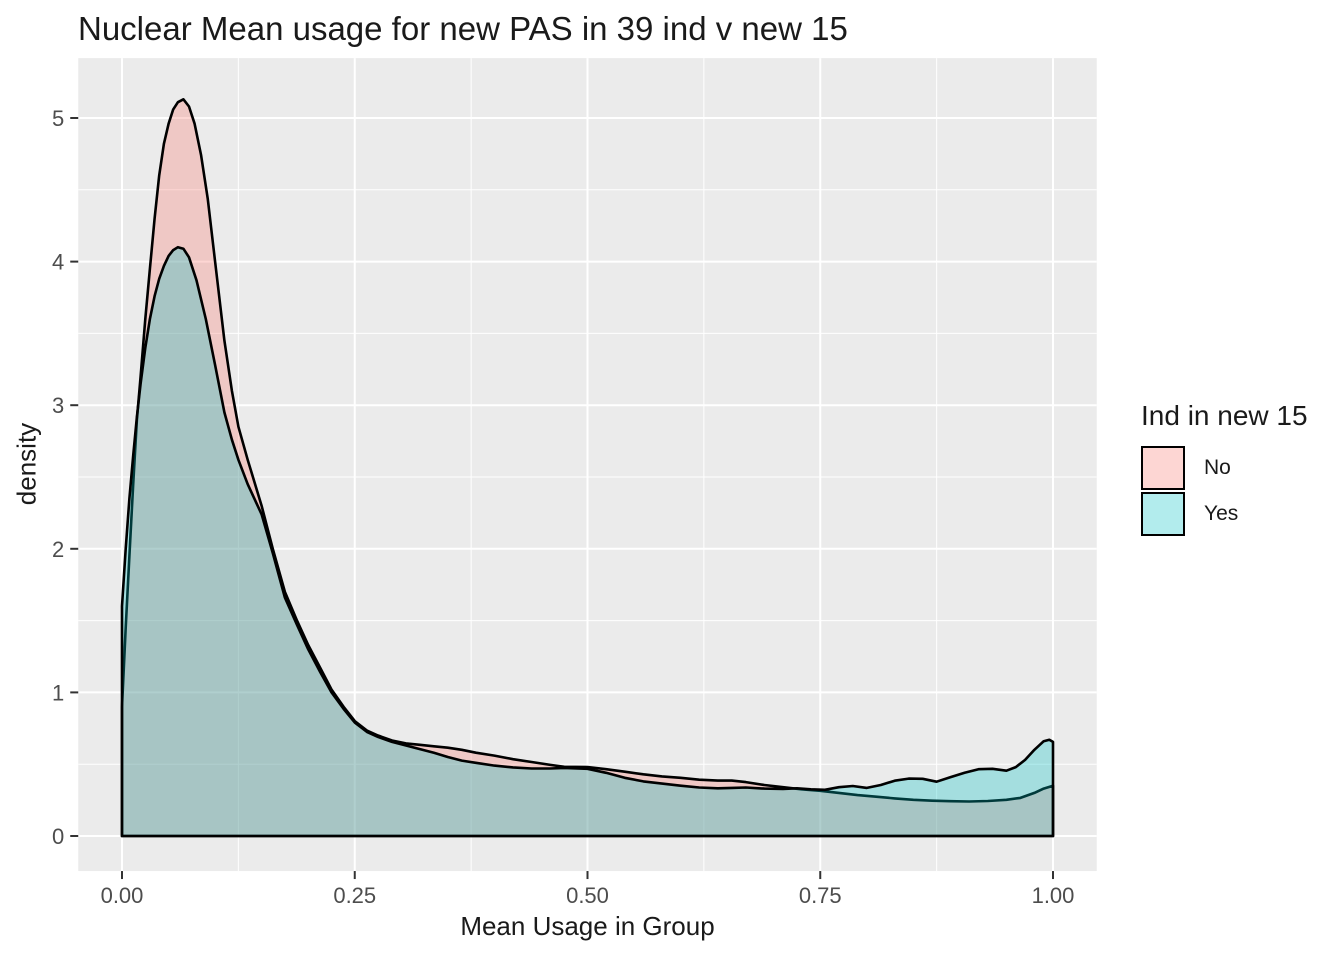  I want to click on x-tick-label: 0.75, so click(820, 895).